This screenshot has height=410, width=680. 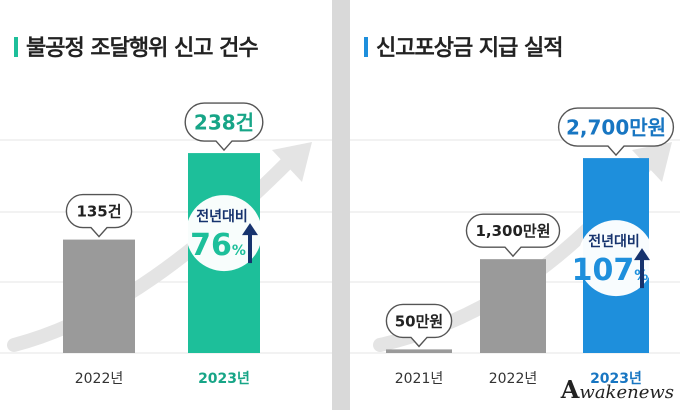 What do you see at coordinates (512, 231) in the screenshot?
I see `data-label-2022년: 1,300만원` at bounding box center [512, 231].